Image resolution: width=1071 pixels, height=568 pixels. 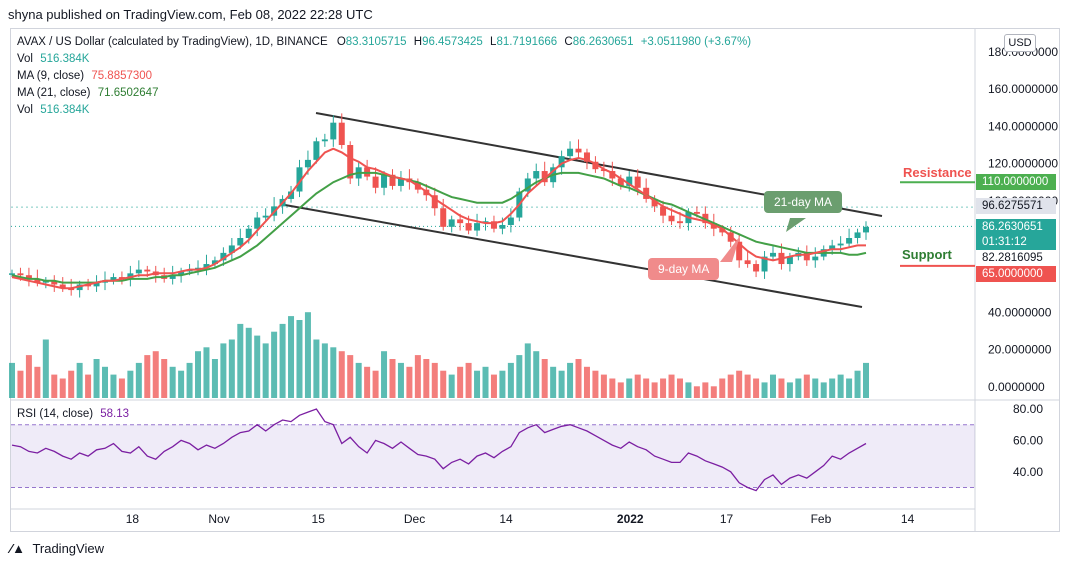 I want to click on time-tick-label: 15, so click(x=319, y=519).